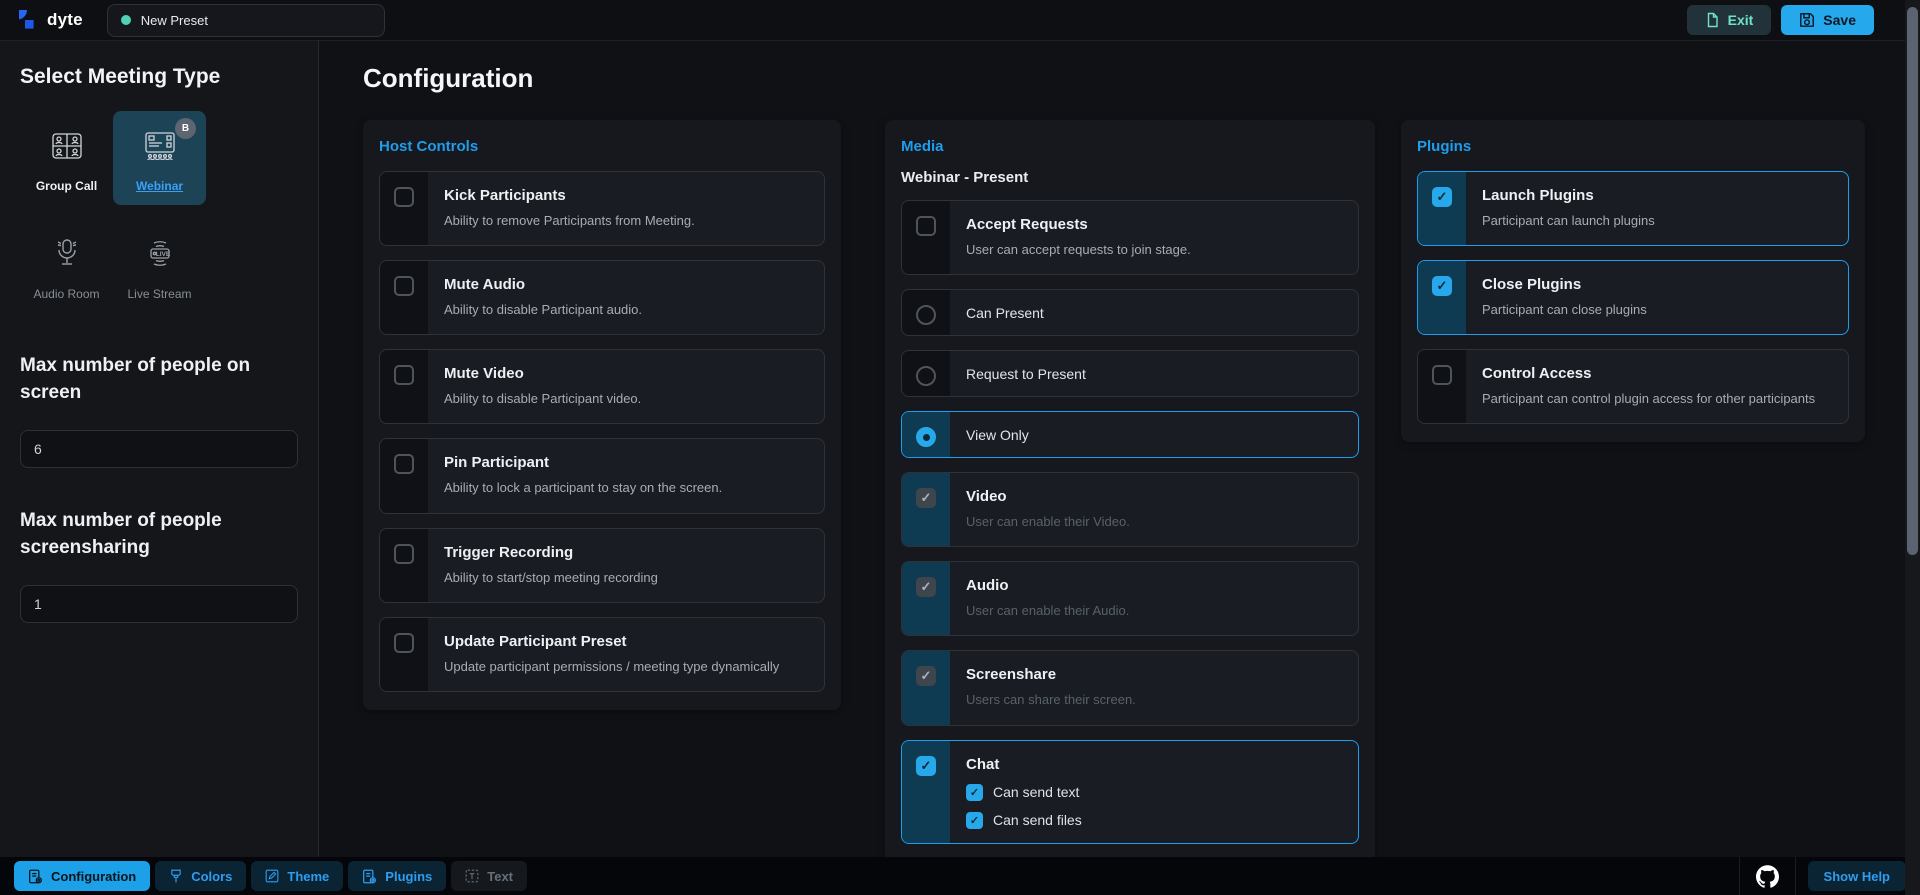 The width and height of the screenshot is (1920, 895). What do you see at coordinates (997, 434) in the screenshot?
I see `option-title: View Only` at bounding box center [997, 434].